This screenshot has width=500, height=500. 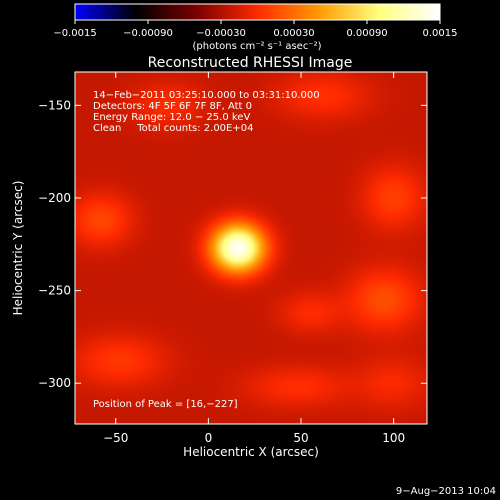 I want to click on colorbar-gradient, so click(x=257, y=12).